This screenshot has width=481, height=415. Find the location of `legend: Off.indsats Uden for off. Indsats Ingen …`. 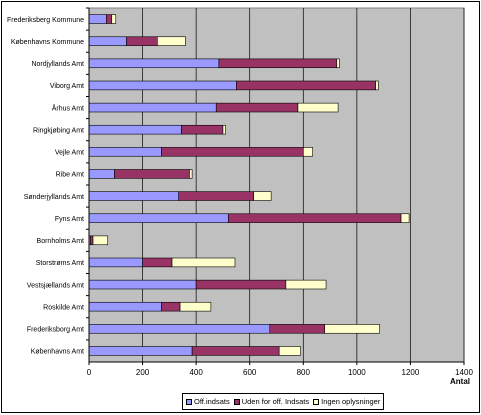

legend: Off.indsats Uden for off. Indsats Ingen … is located at coordinates (283, 401).